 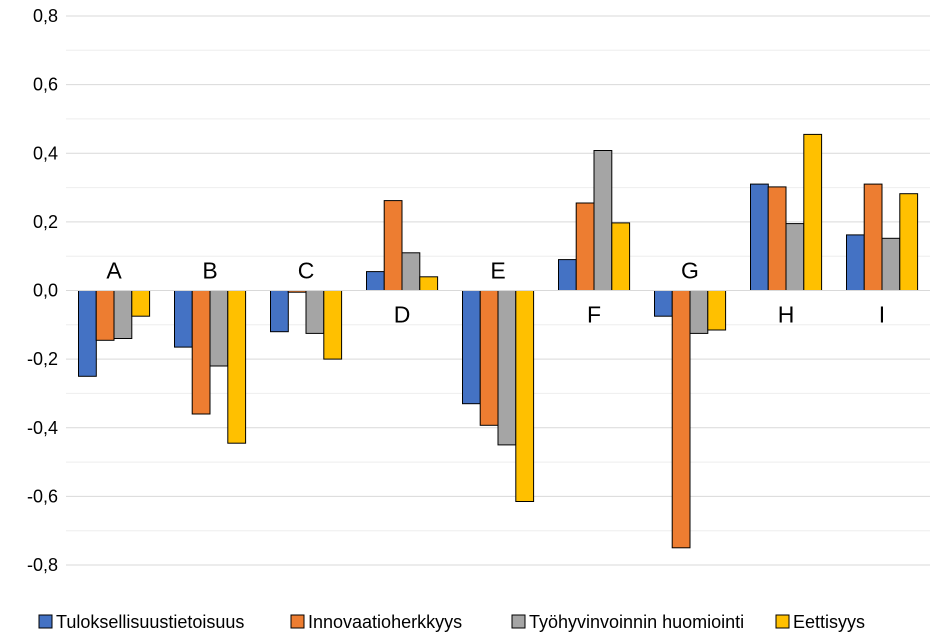 I want to click on category-label-D: D, so click(x=402, y=315).